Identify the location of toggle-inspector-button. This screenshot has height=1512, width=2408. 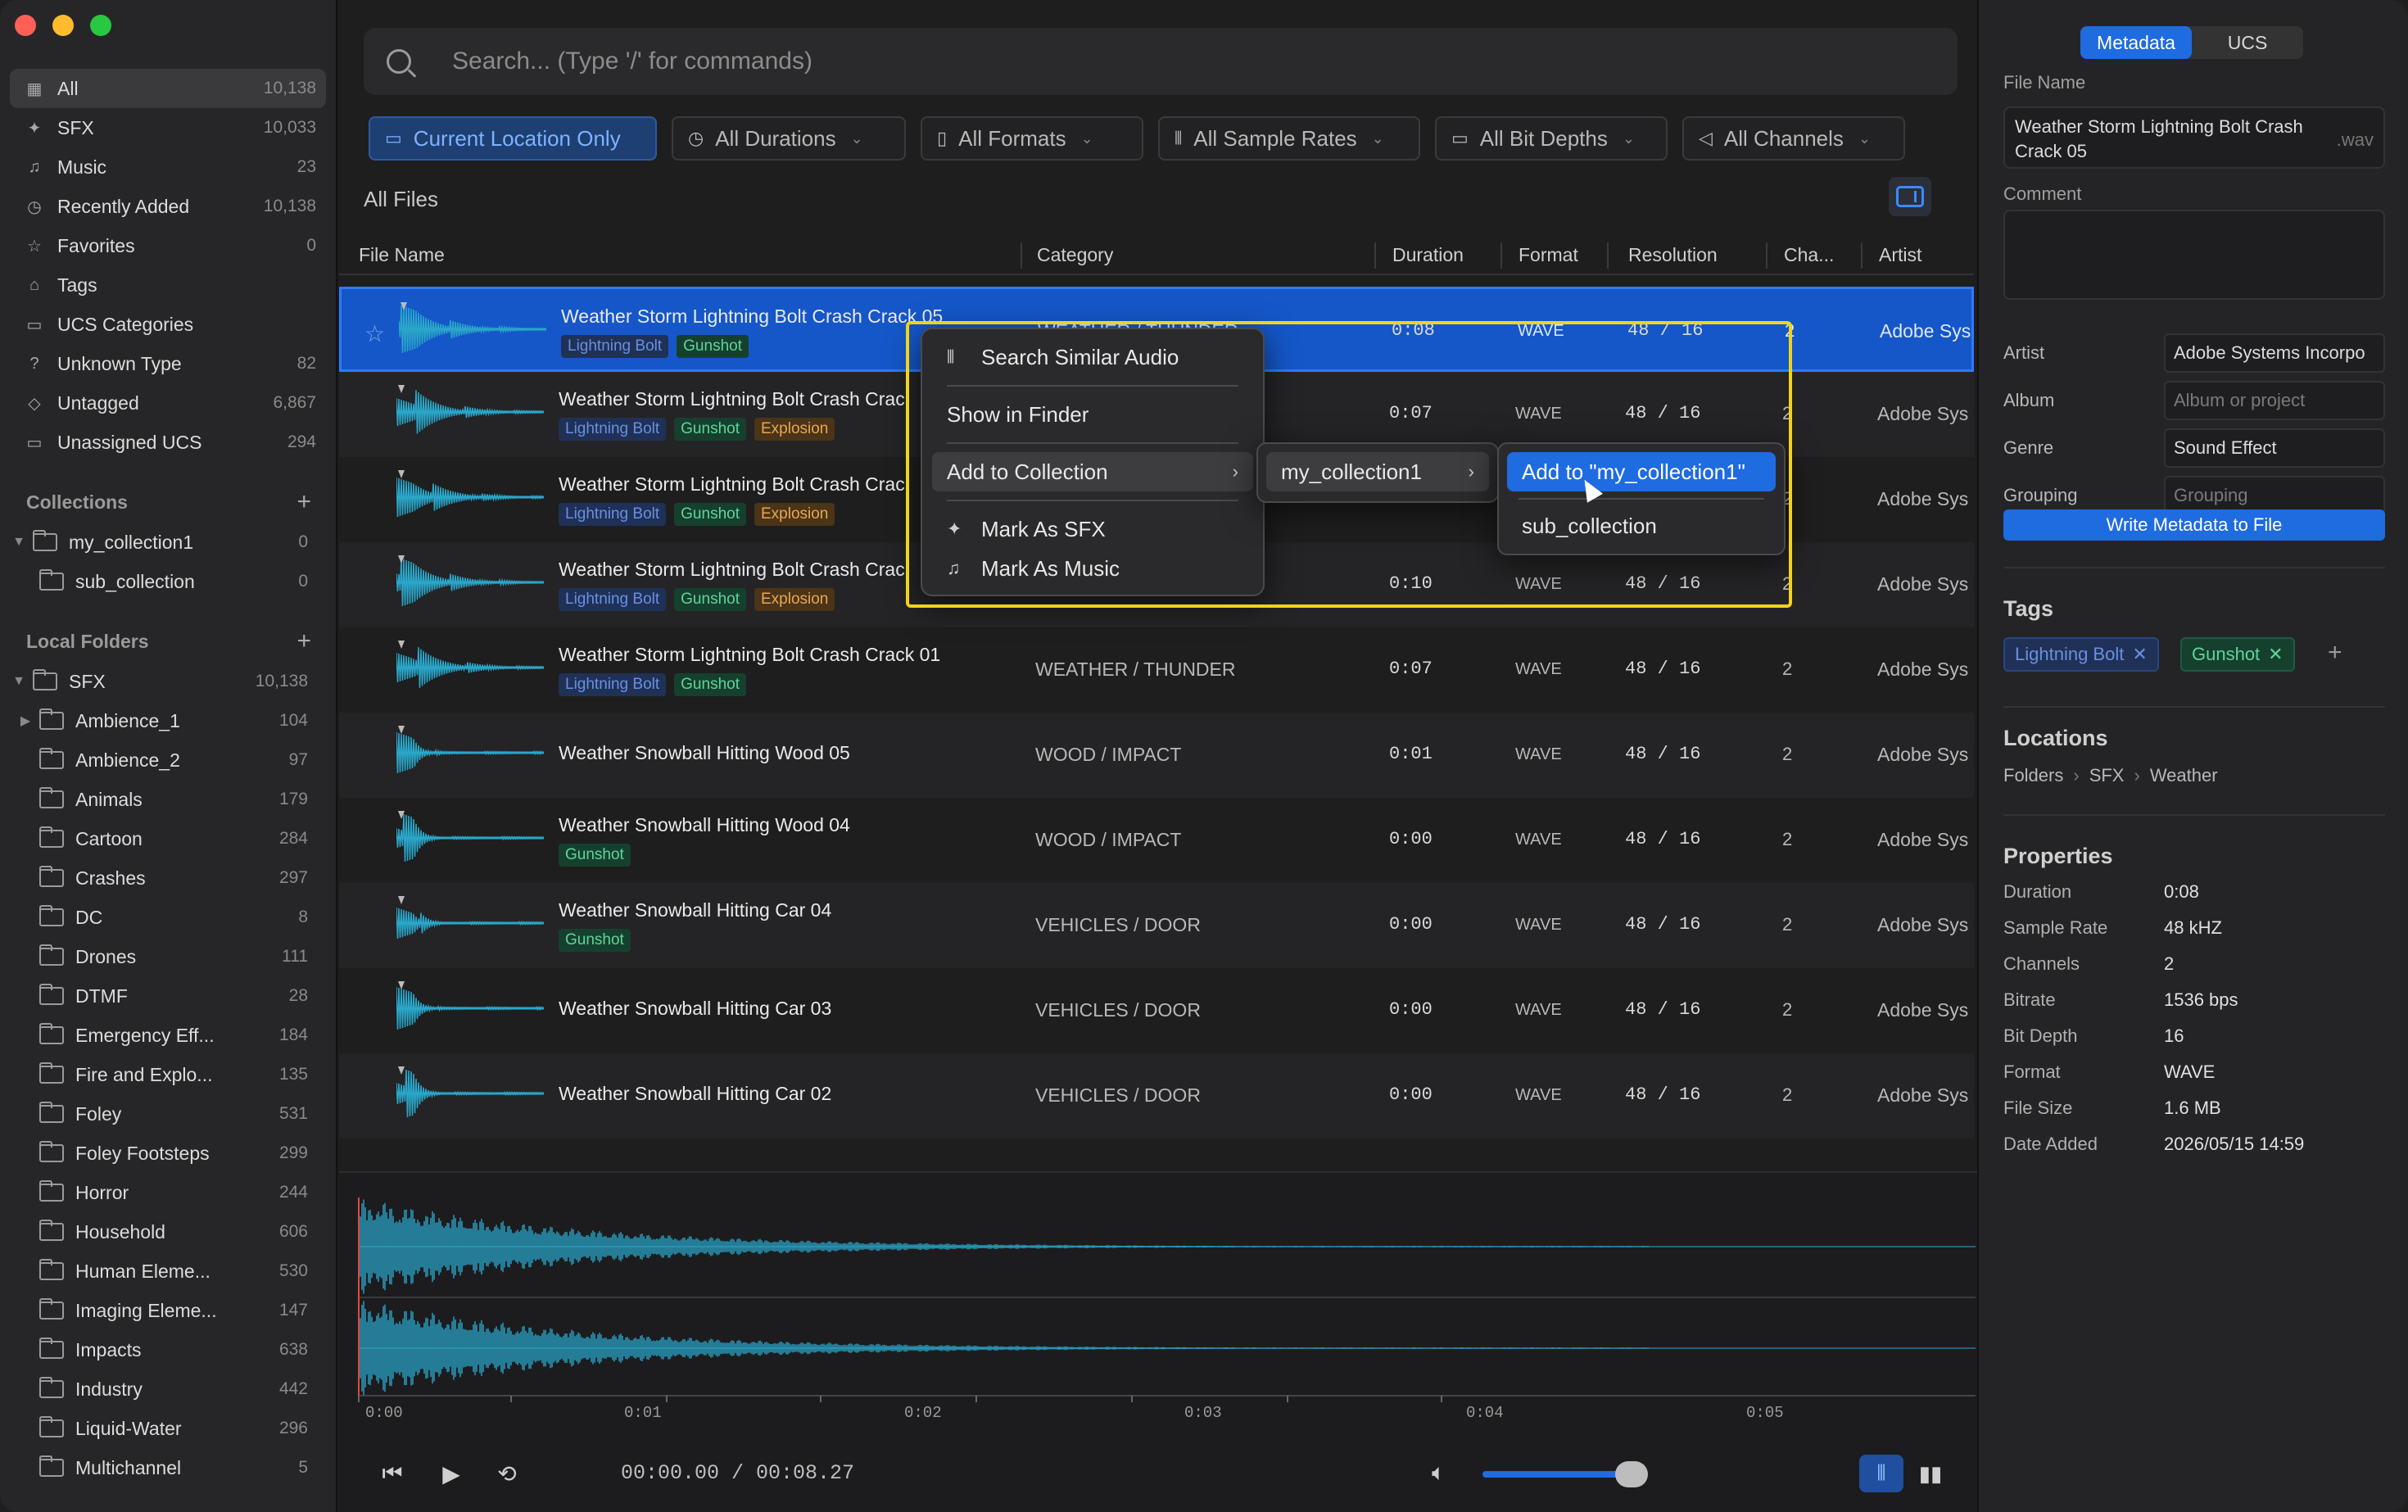
(1910, 196).